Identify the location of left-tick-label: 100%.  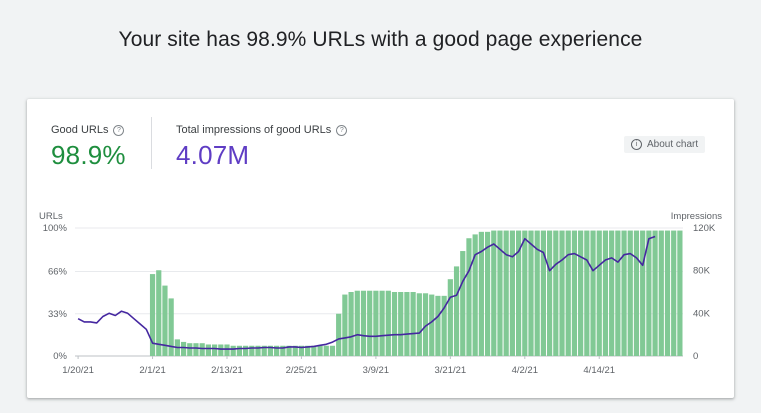
(55, 228).